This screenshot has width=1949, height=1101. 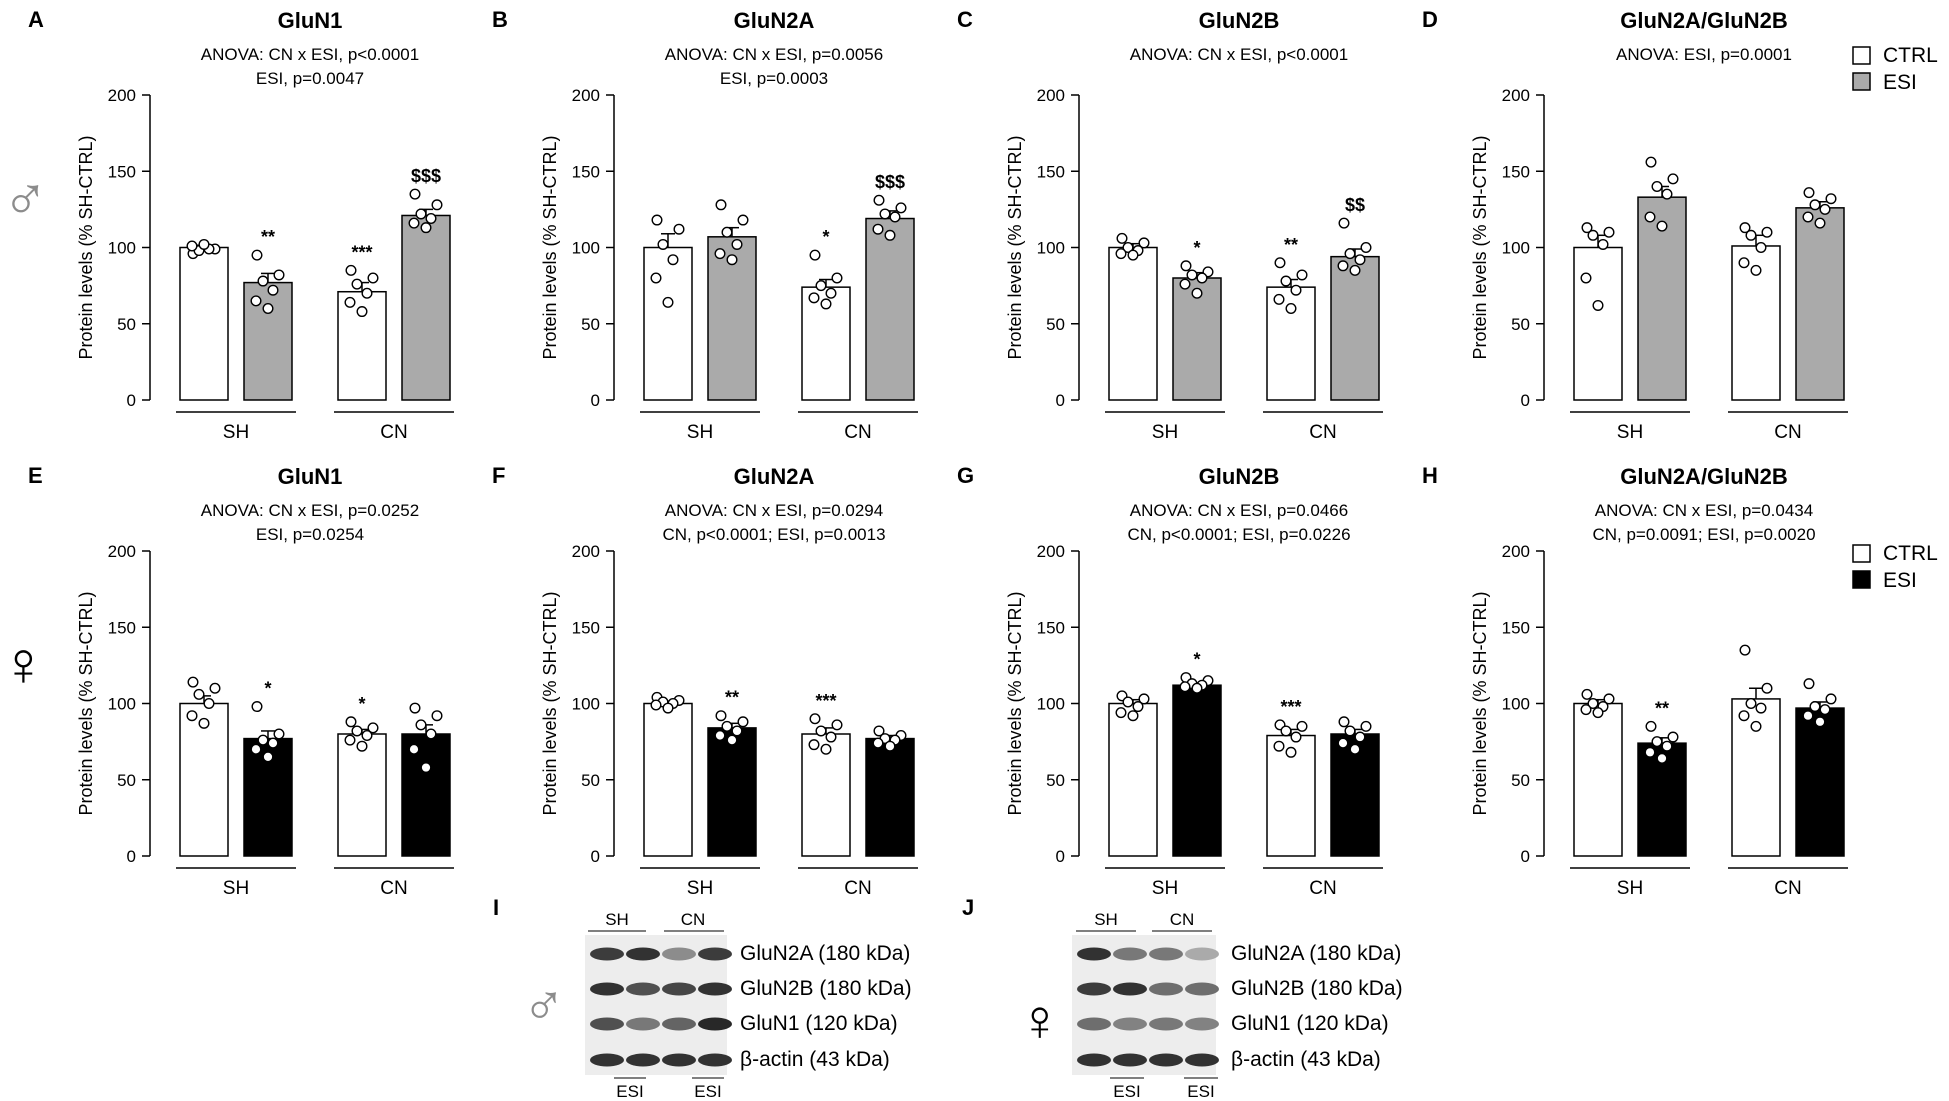 What do you see at coordinates (500, 19) in the screenshot?
I see `panel-letter: B` at bounding box center [500, 19].